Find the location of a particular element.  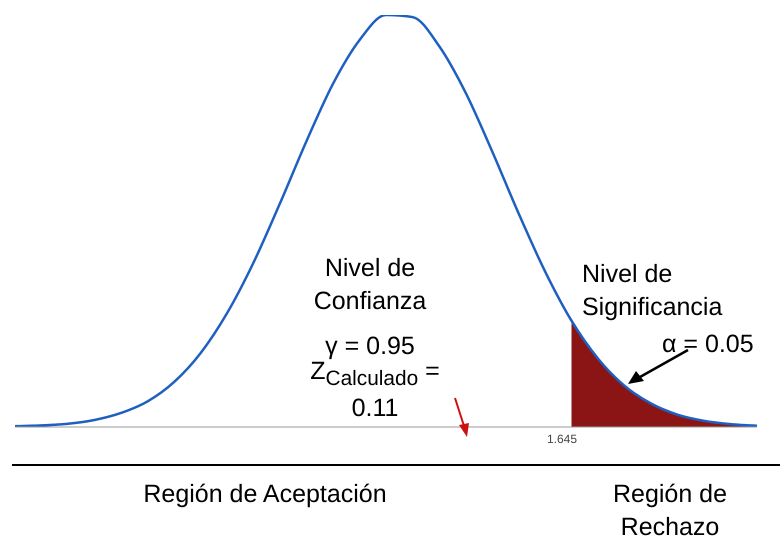

annotation: α = 0.05 is located at coordinates (708, 344).